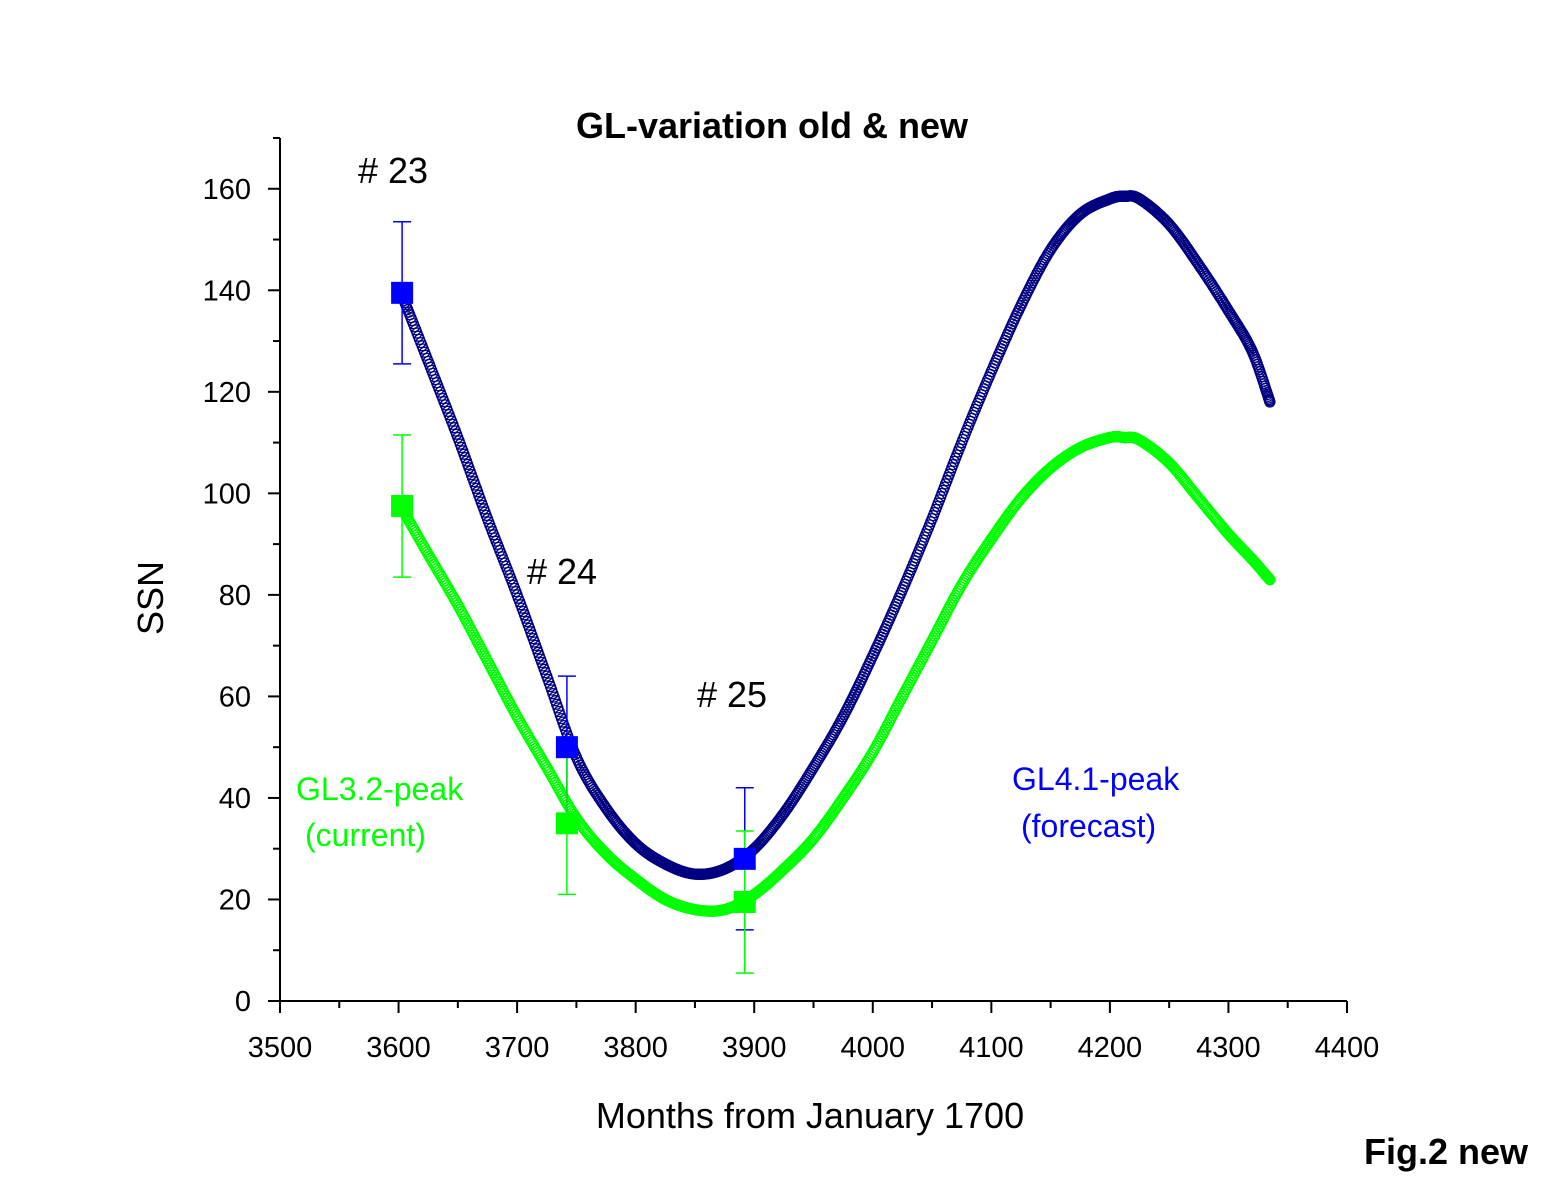 The height and width of the screenshot is (1200, 1564). What do you see at coordinates (1110, 1048) in the screenshot?
I see `x-tick-label: 4200` at bounding box center [1110, 1048].